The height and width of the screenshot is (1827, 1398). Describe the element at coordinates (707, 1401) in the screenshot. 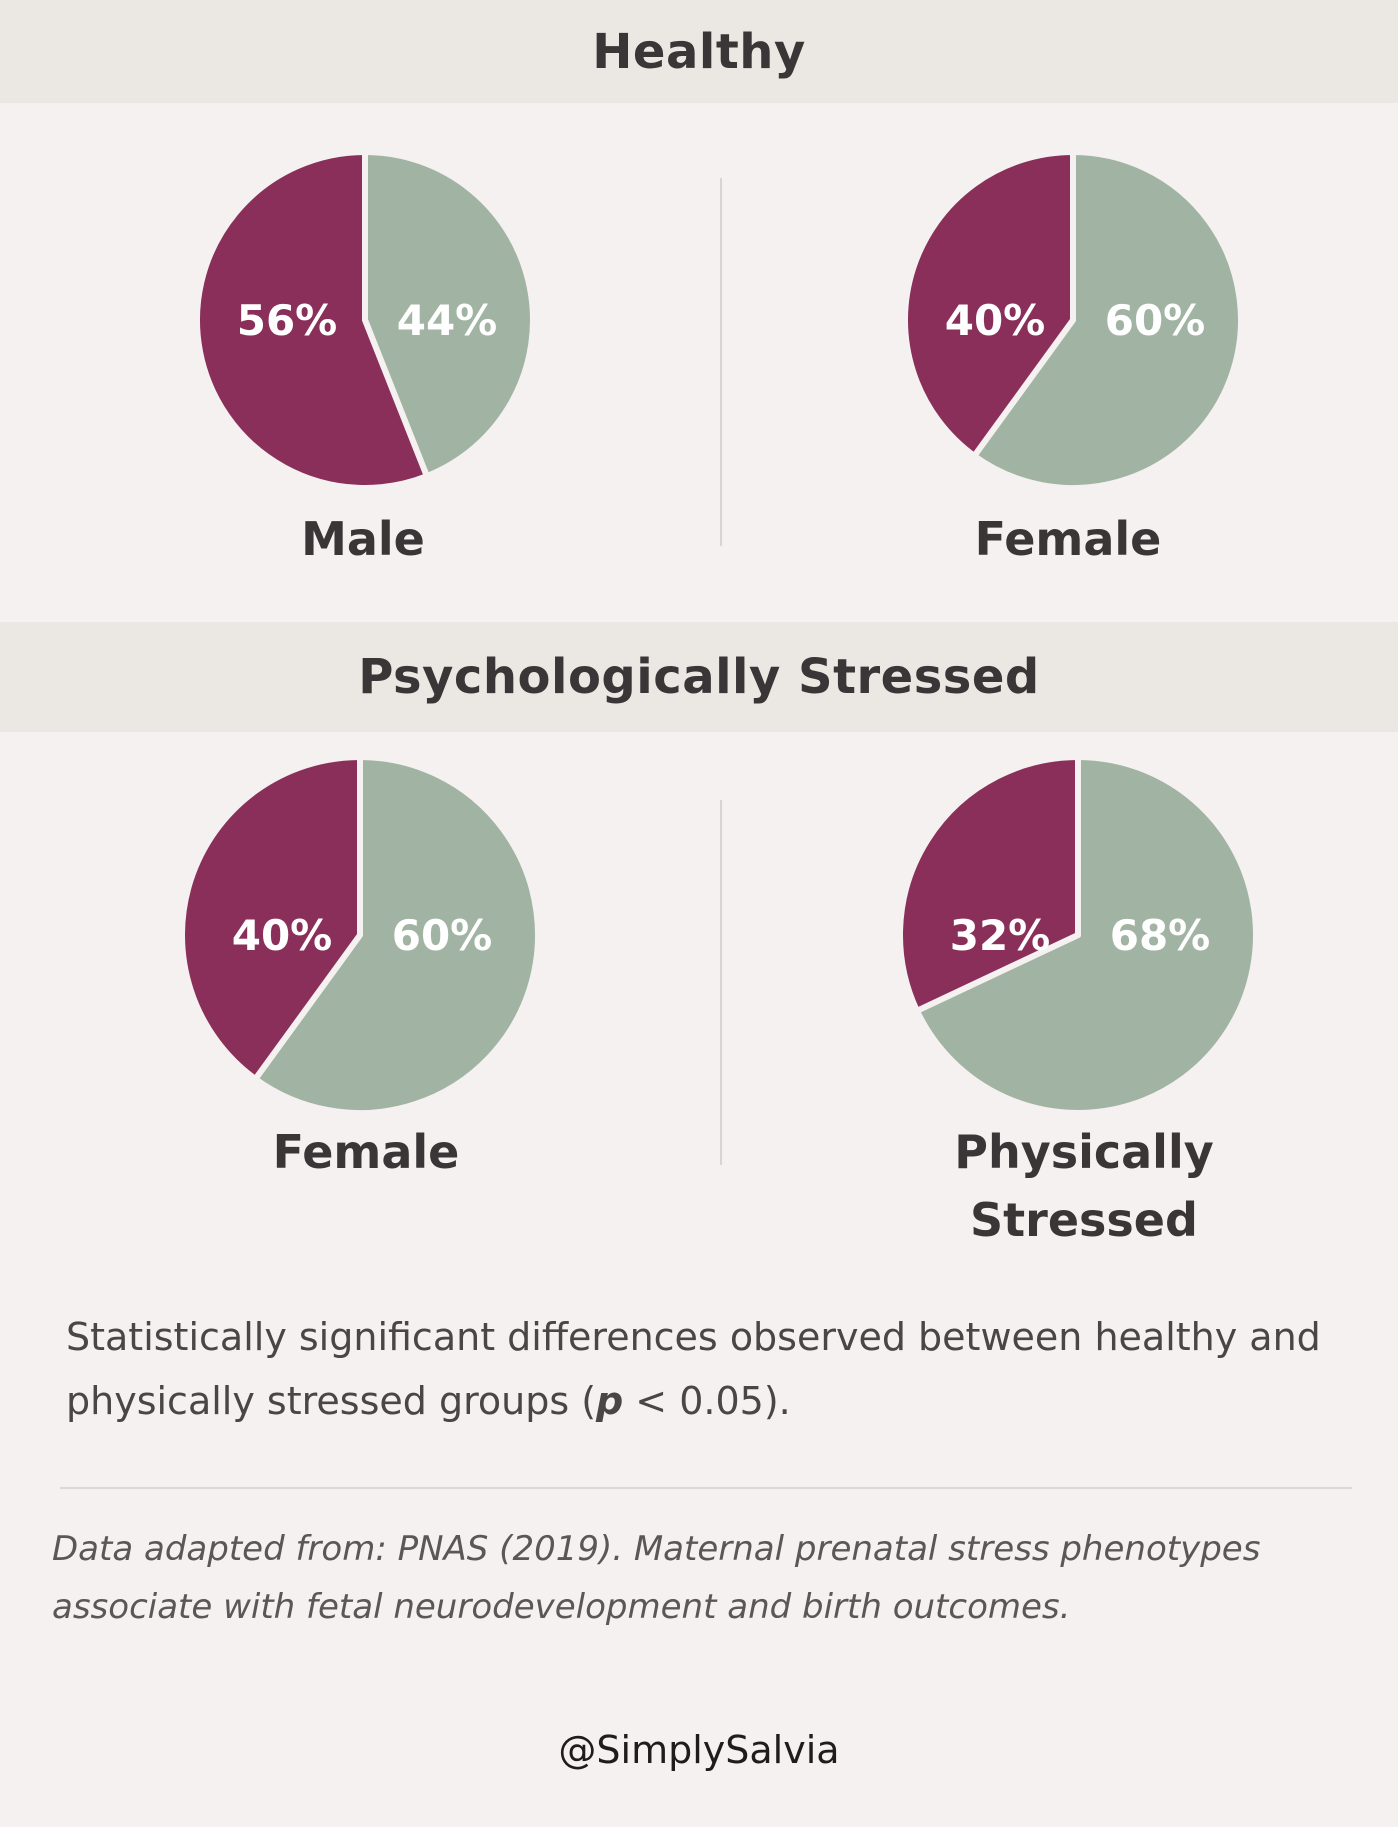

I see `note-text-after: < 0.05).` at that location.